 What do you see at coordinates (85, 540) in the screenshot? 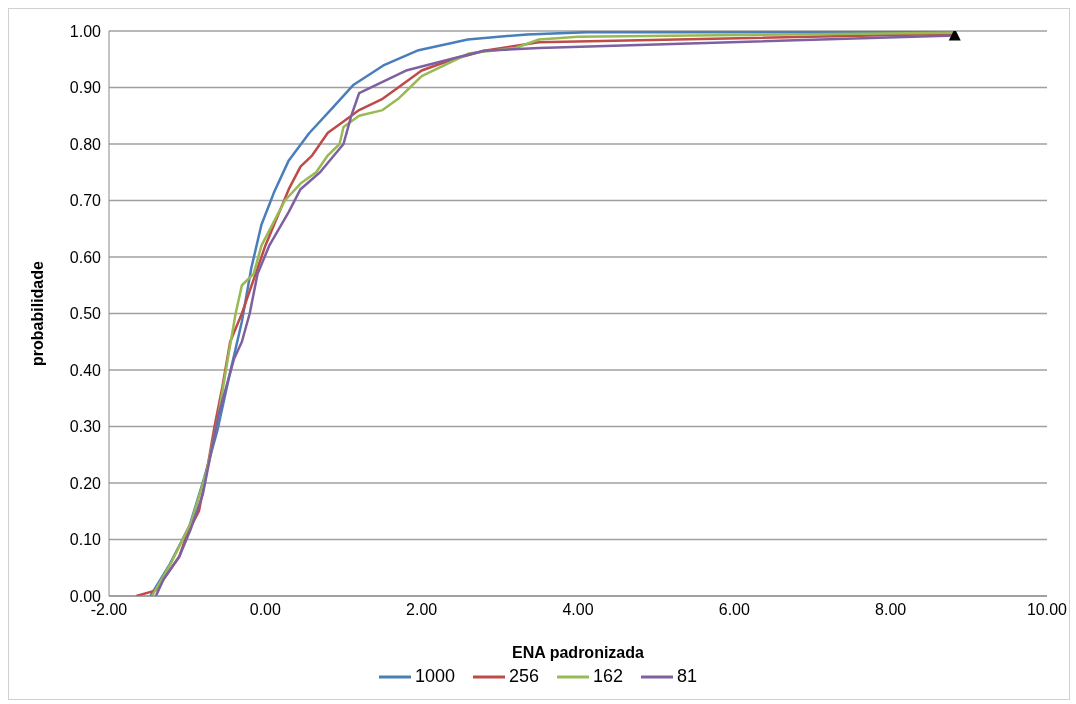
I see `y-tick-label: 0.10` at bounding box center [85, 540].